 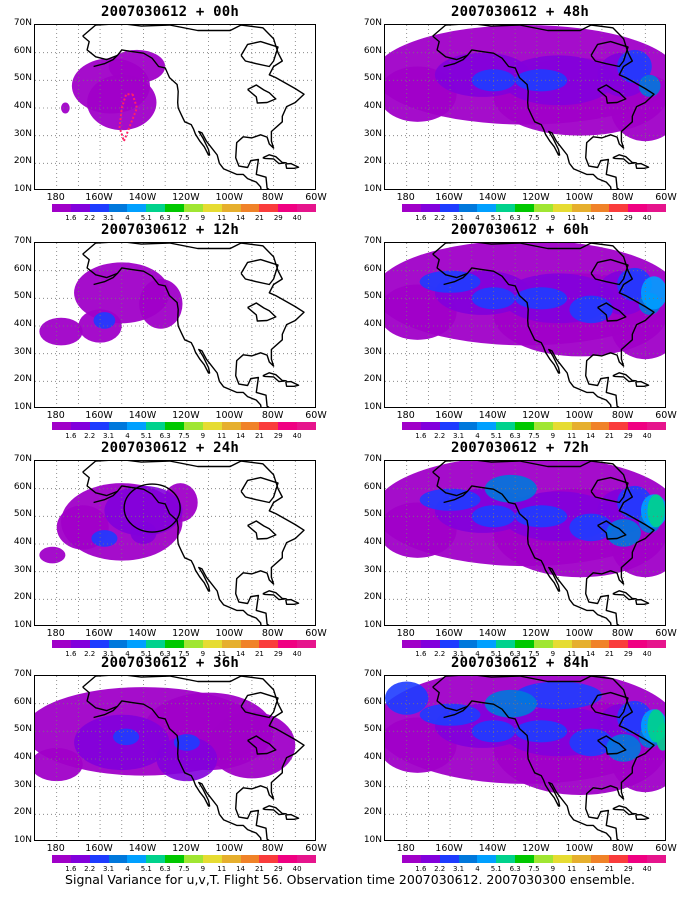 I want to click on coastlines, so click(x=193, y=758).